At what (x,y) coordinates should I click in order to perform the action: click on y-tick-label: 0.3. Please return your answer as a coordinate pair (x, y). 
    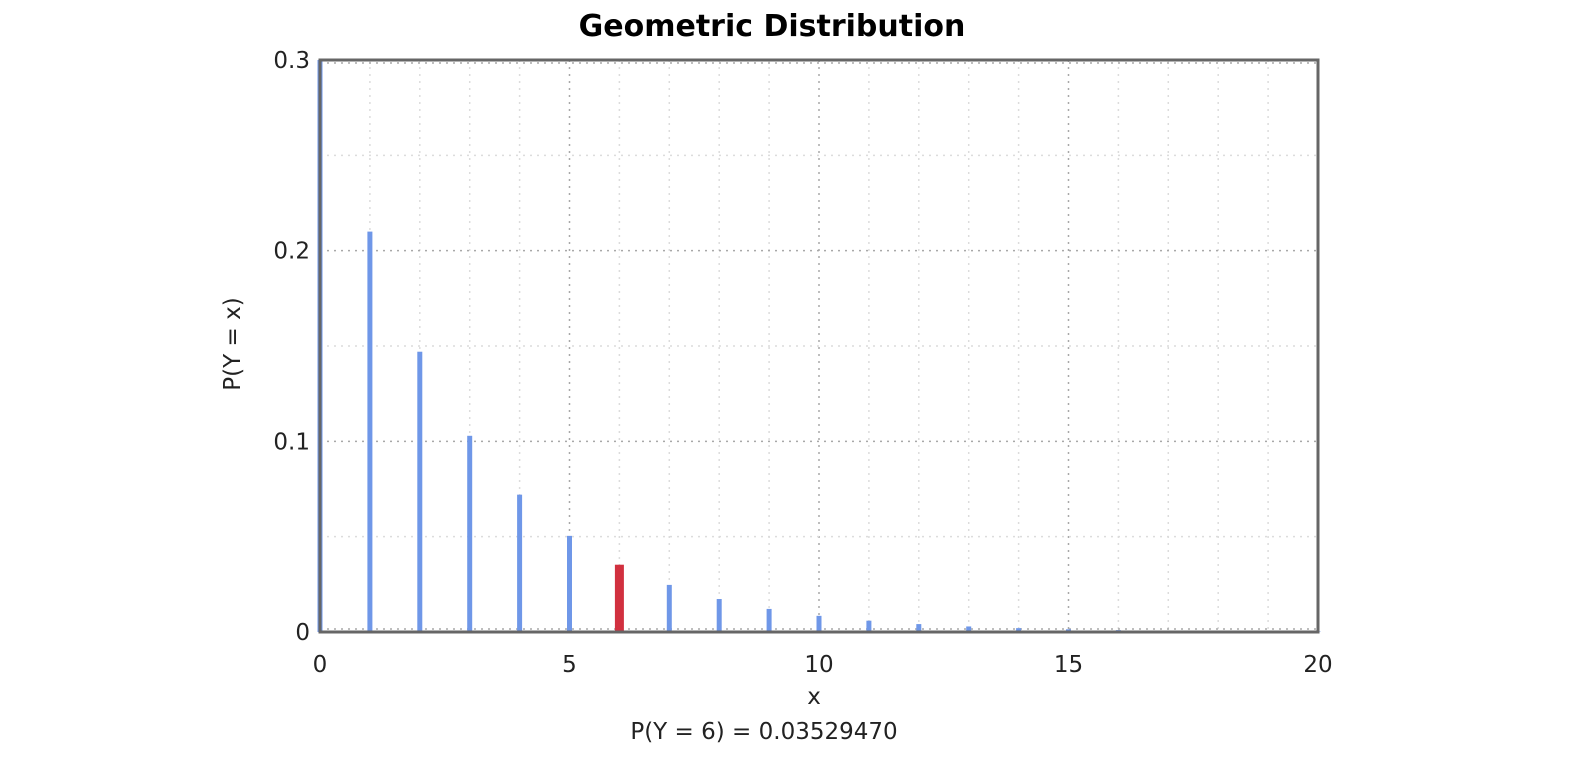
    Looking at the image, I should click on (291, 61).